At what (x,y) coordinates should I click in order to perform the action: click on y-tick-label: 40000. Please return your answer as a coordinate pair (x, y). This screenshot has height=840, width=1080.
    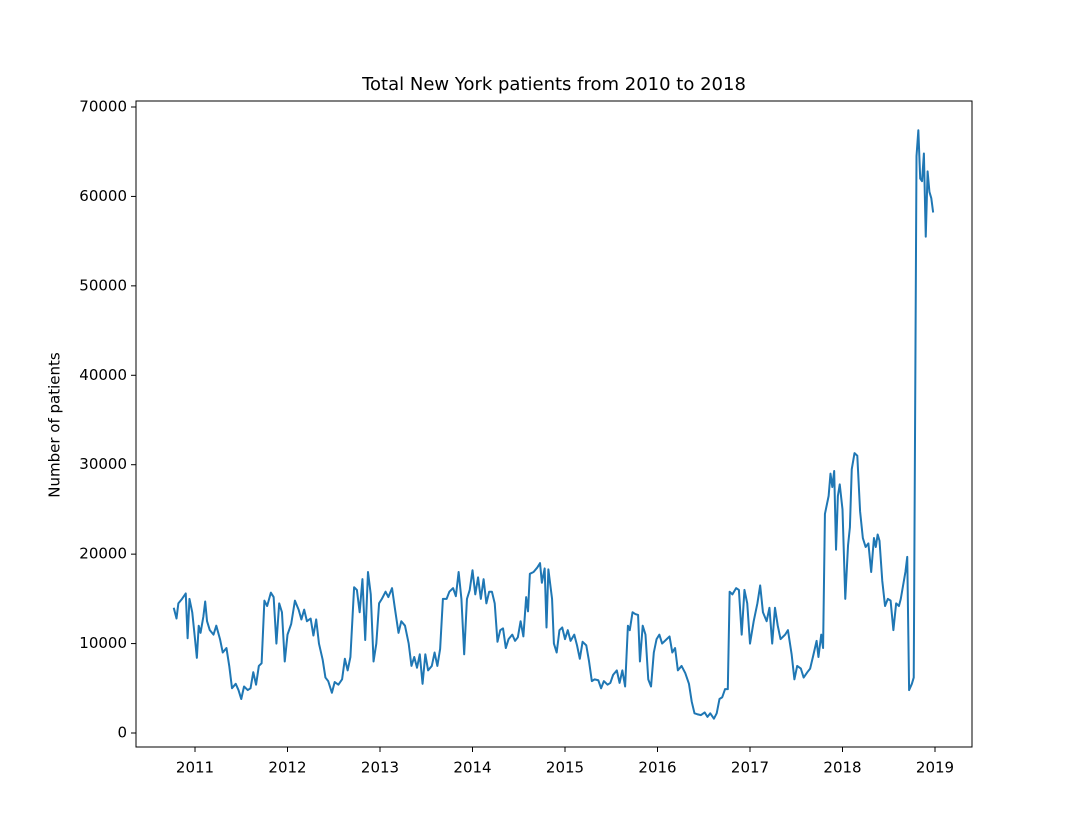
    Looking at the image, I should click on (103, 375).